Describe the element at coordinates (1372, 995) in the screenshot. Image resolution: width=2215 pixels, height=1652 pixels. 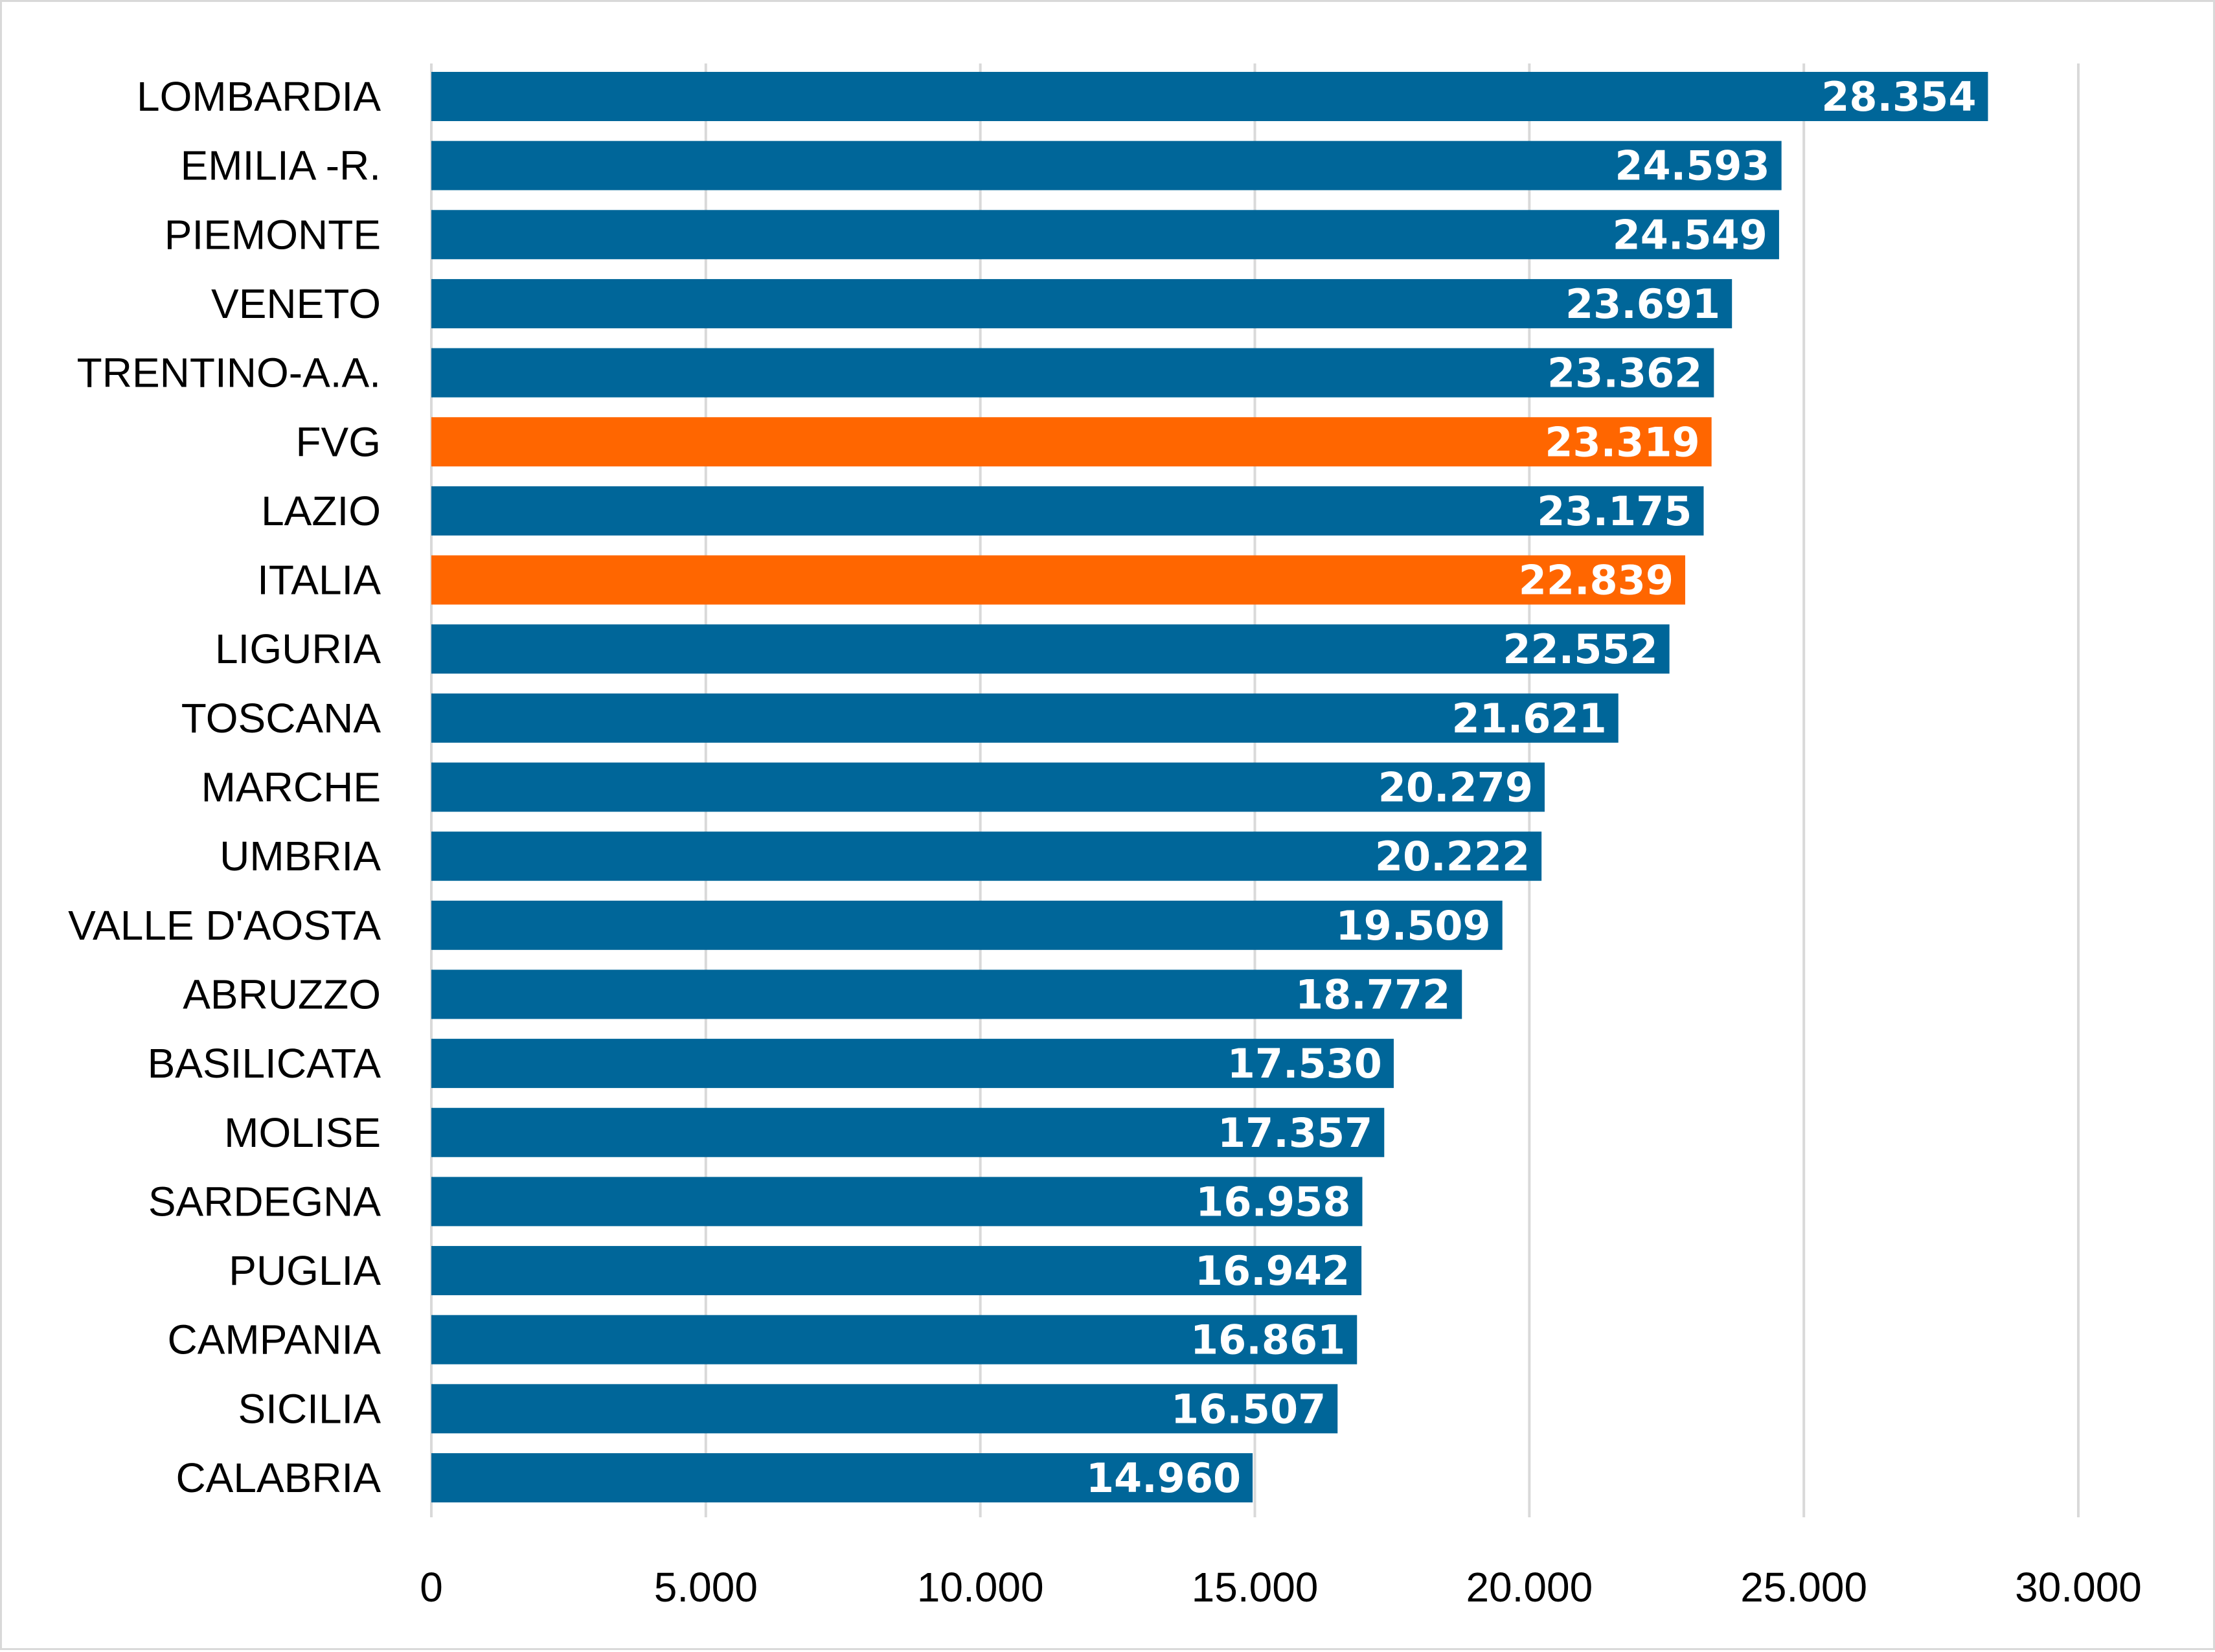
I see `data-label: 18.772` at that location.